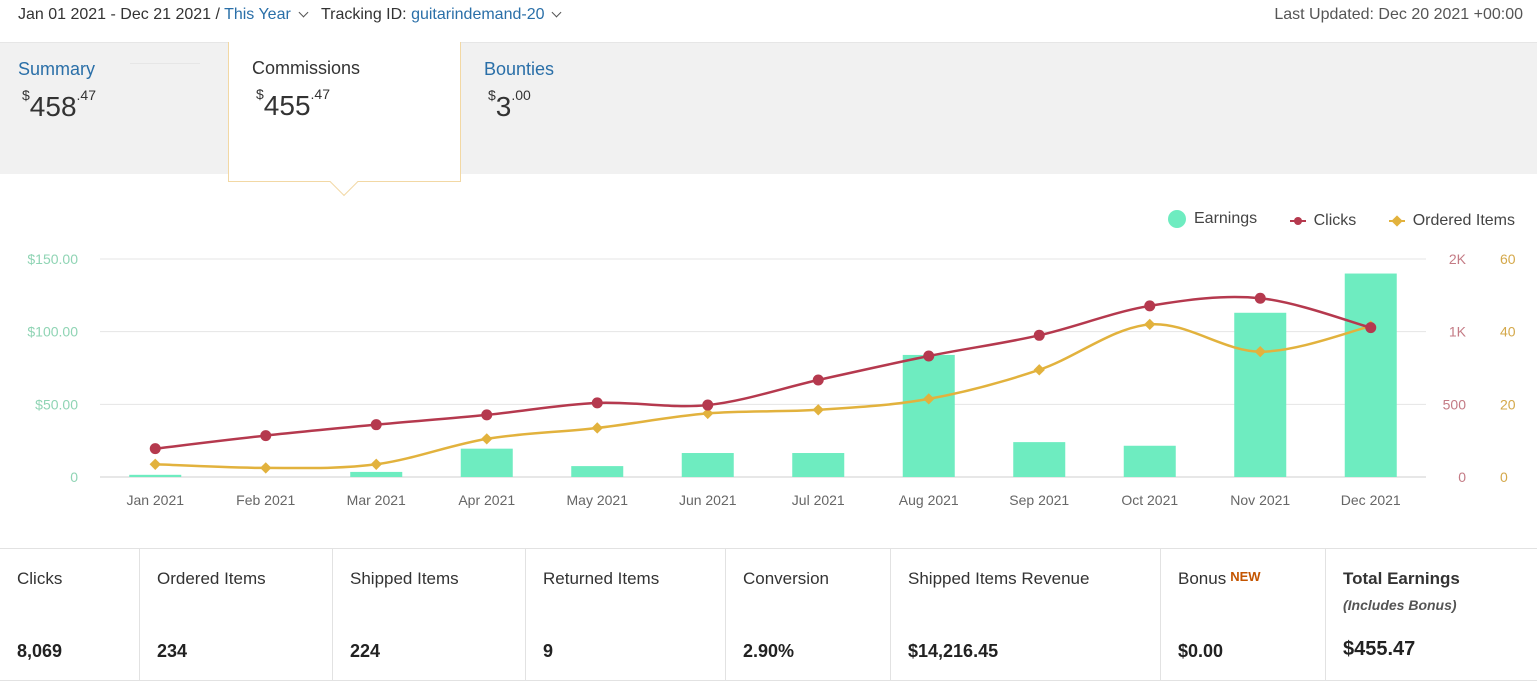 The image size is (1537, 681). Describe the element at coordinates (1396, 221) in the screenshot. I see `legend-ordered-swatch` at that location.